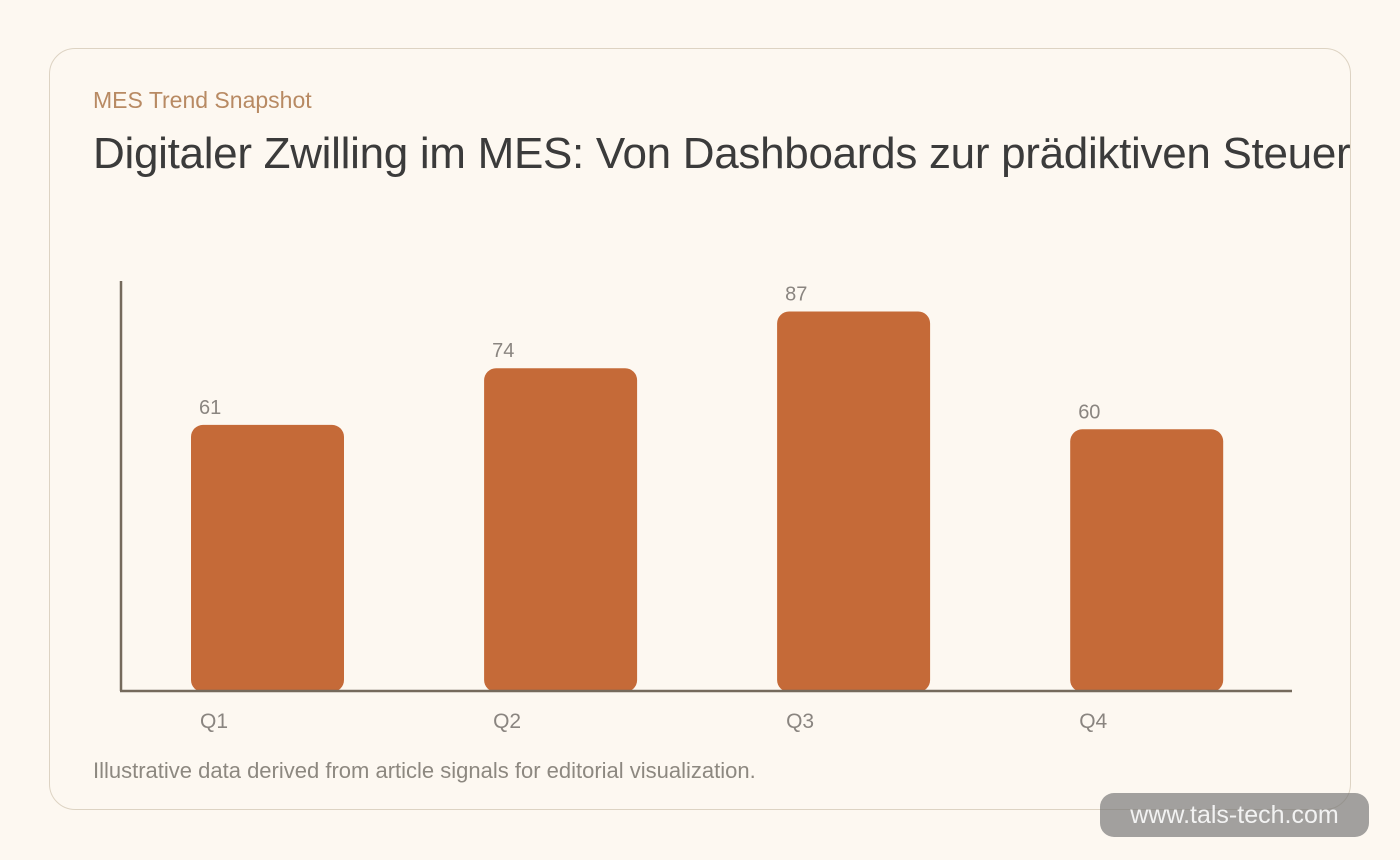 The width and height of the screenshot is (1400, 860). I want to click on watermark-badge: www.tals-tech.com, so click(1234, 815).